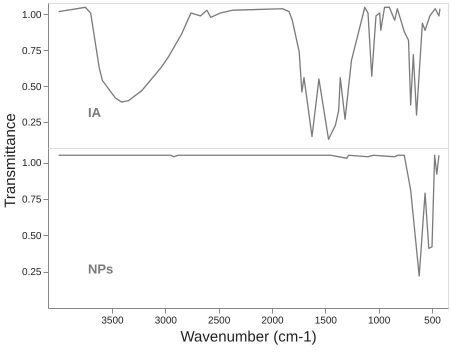 This screenshot has height=358, width=451. What do you see at coordinates (272, 321) in the screenshot?
I see `x-tick-label: 2000` at bounding box center [272, 321].